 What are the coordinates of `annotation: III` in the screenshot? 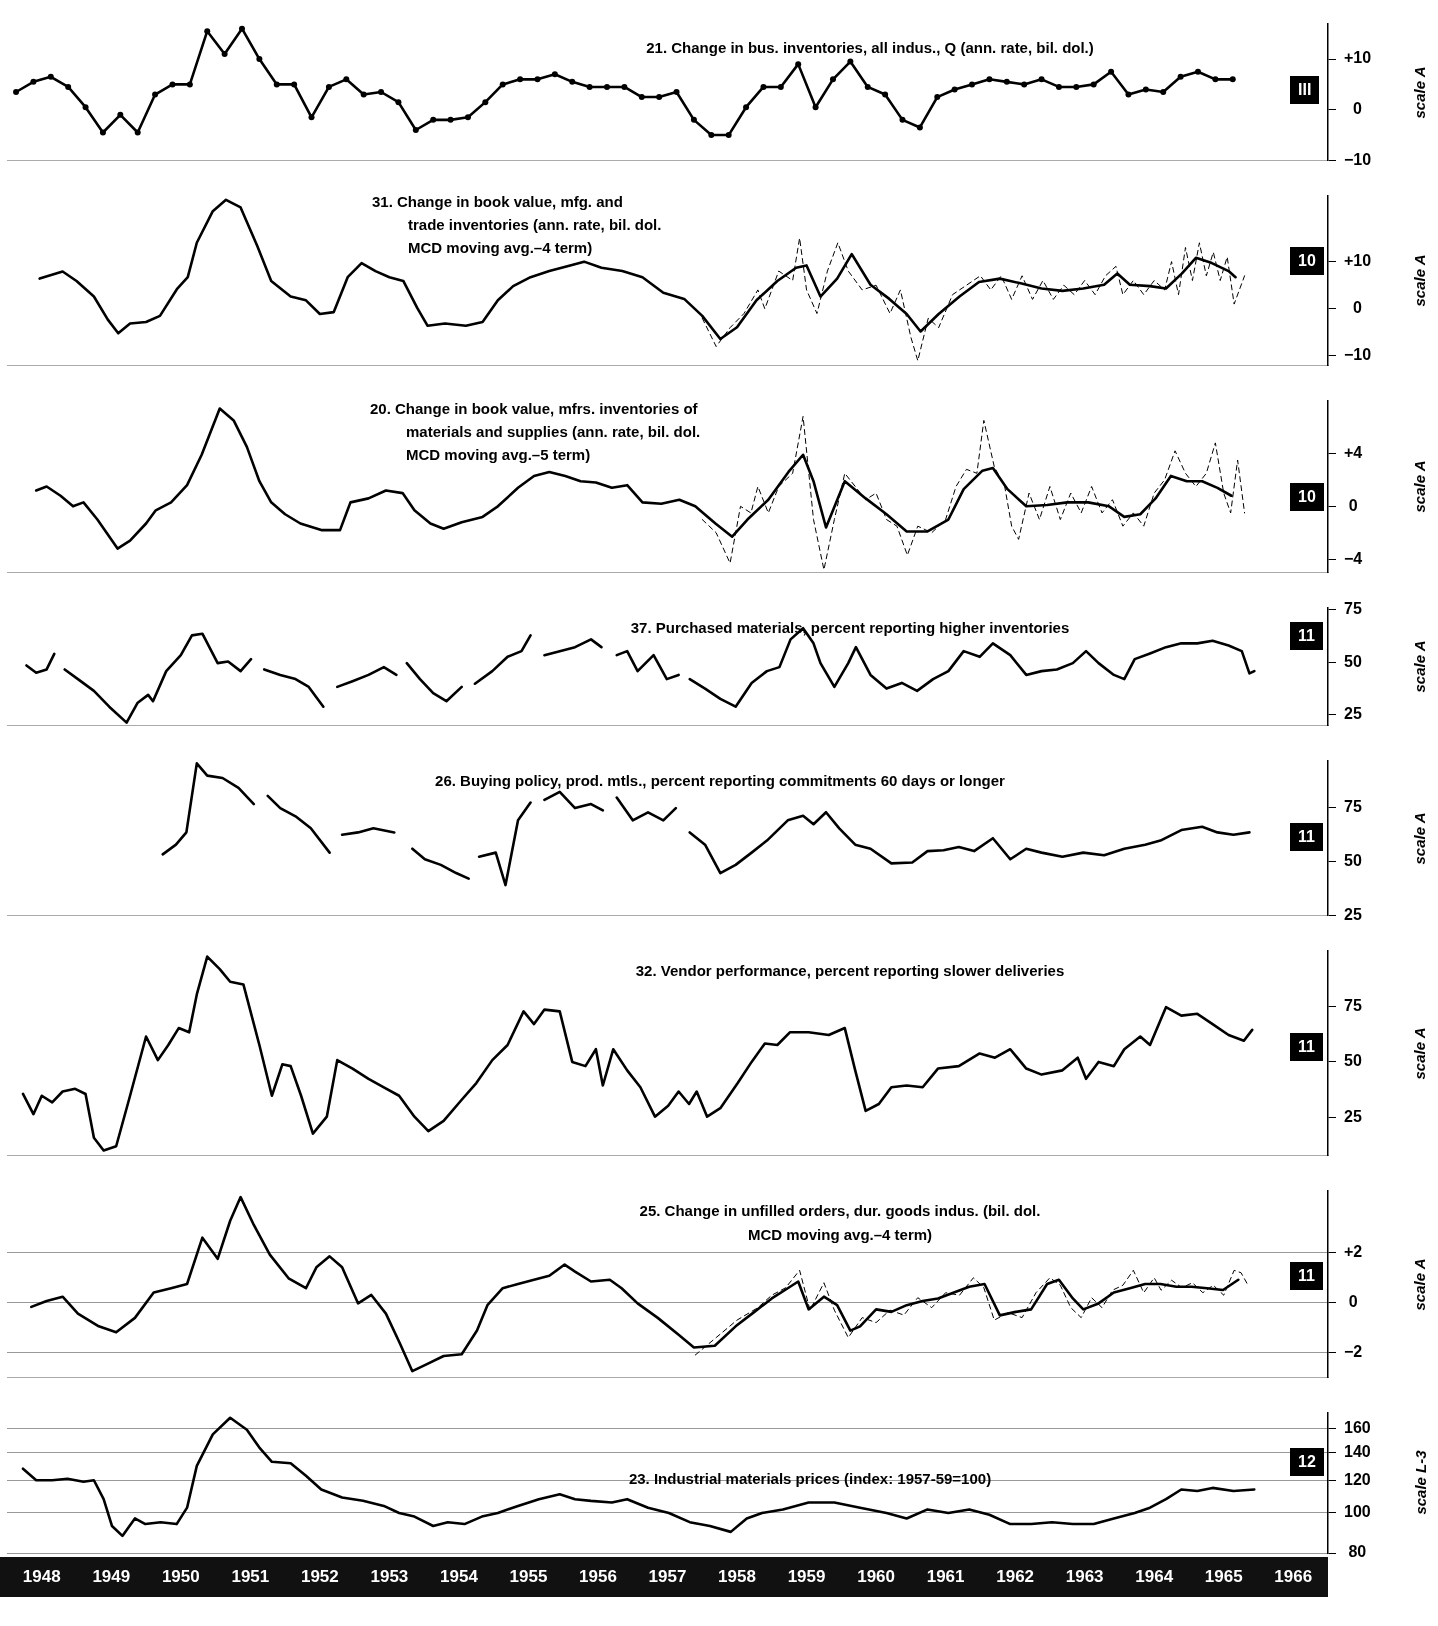 It's located at (1305, 90).